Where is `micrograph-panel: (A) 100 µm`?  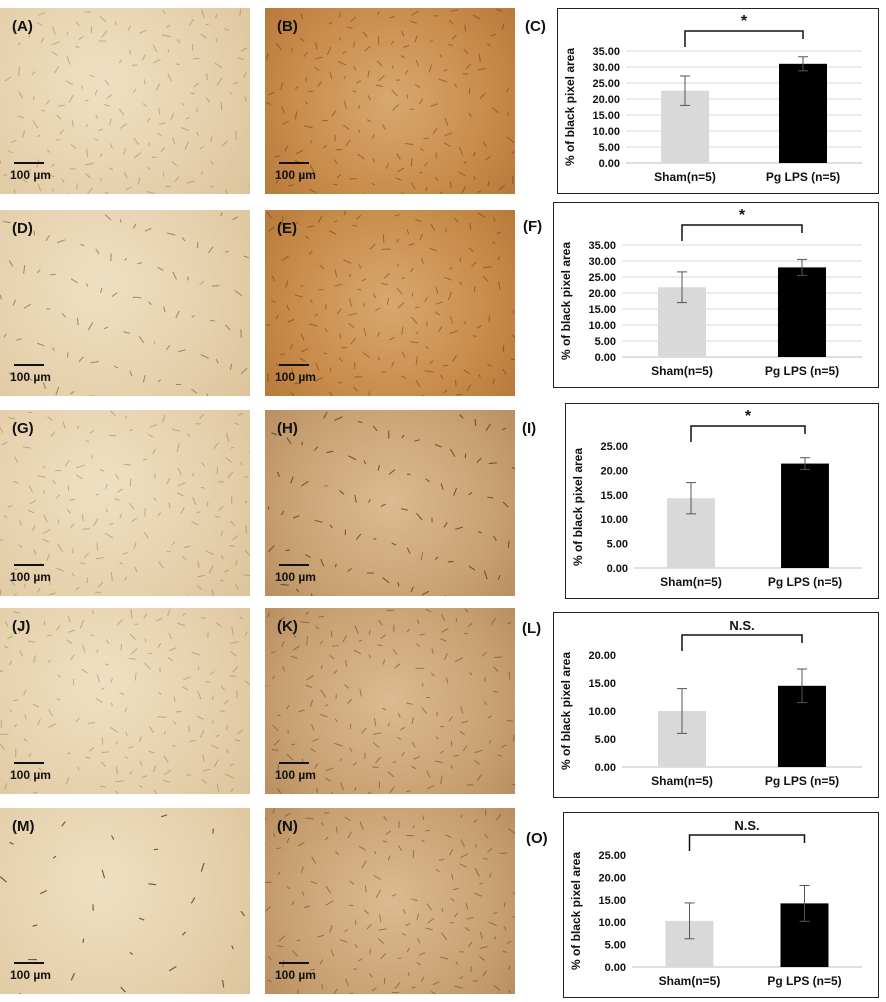 micrograph-panel: (A) 100 µm is located at coordinates (125, 101).